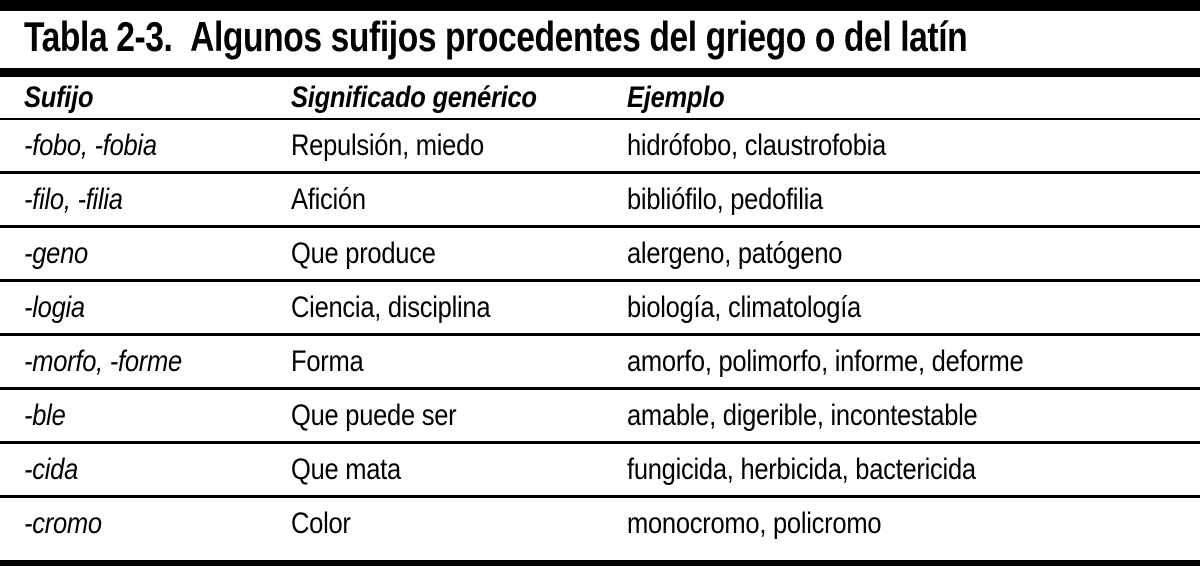 Image resolution: width=1200 pixels, height=567 pixels. What do you see at coordinates (825, 361) in the screenshot?
I see `cell-ejemplo: amorfo, polimorfo, informe, deforme` at bounding box center [825, 361].